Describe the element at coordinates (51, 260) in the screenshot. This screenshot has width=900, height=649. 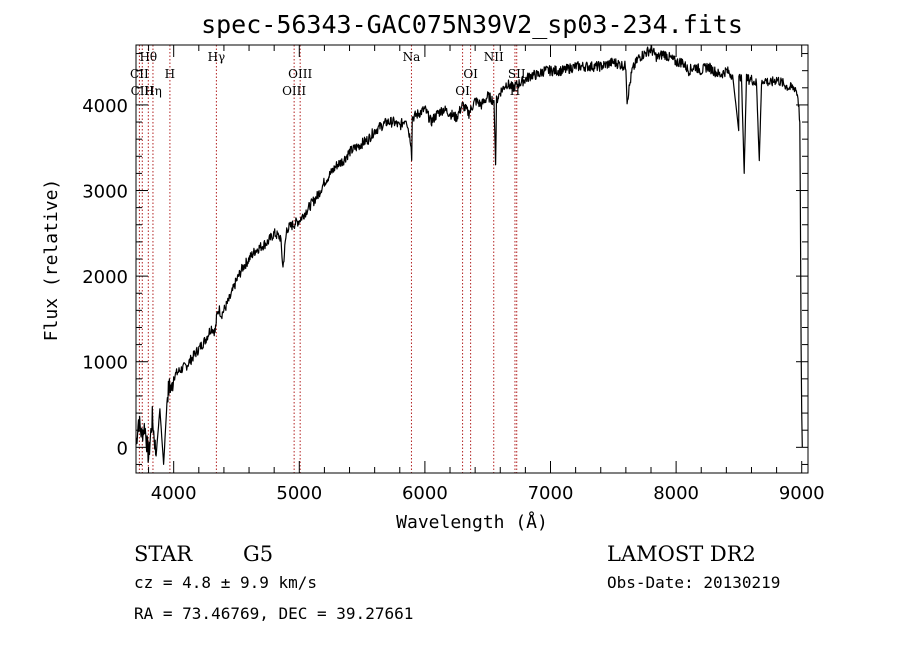
I see `y-axis-label: Flux (relative)` at that location.